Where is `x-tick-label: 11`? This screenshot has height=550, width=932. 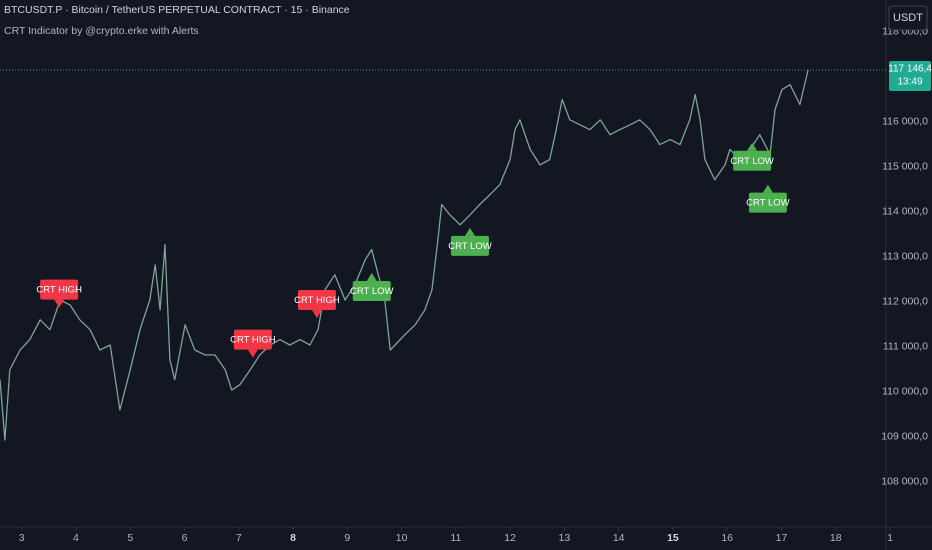
x-tick-label: 11 is located at coordinates (455, 538).